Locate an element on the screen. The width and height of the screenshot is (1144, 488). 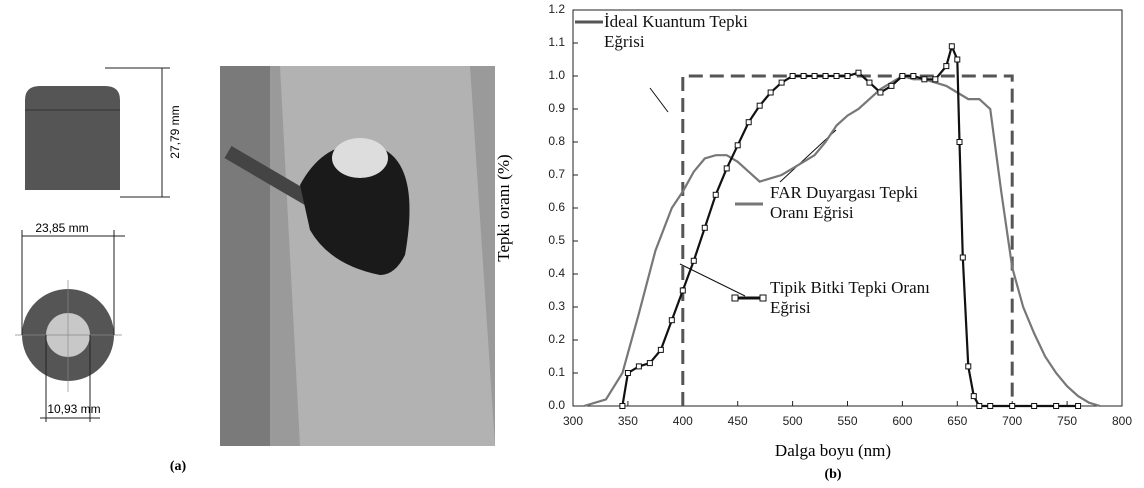
x-tick-label: 300 is located at coordinates (573, 421).